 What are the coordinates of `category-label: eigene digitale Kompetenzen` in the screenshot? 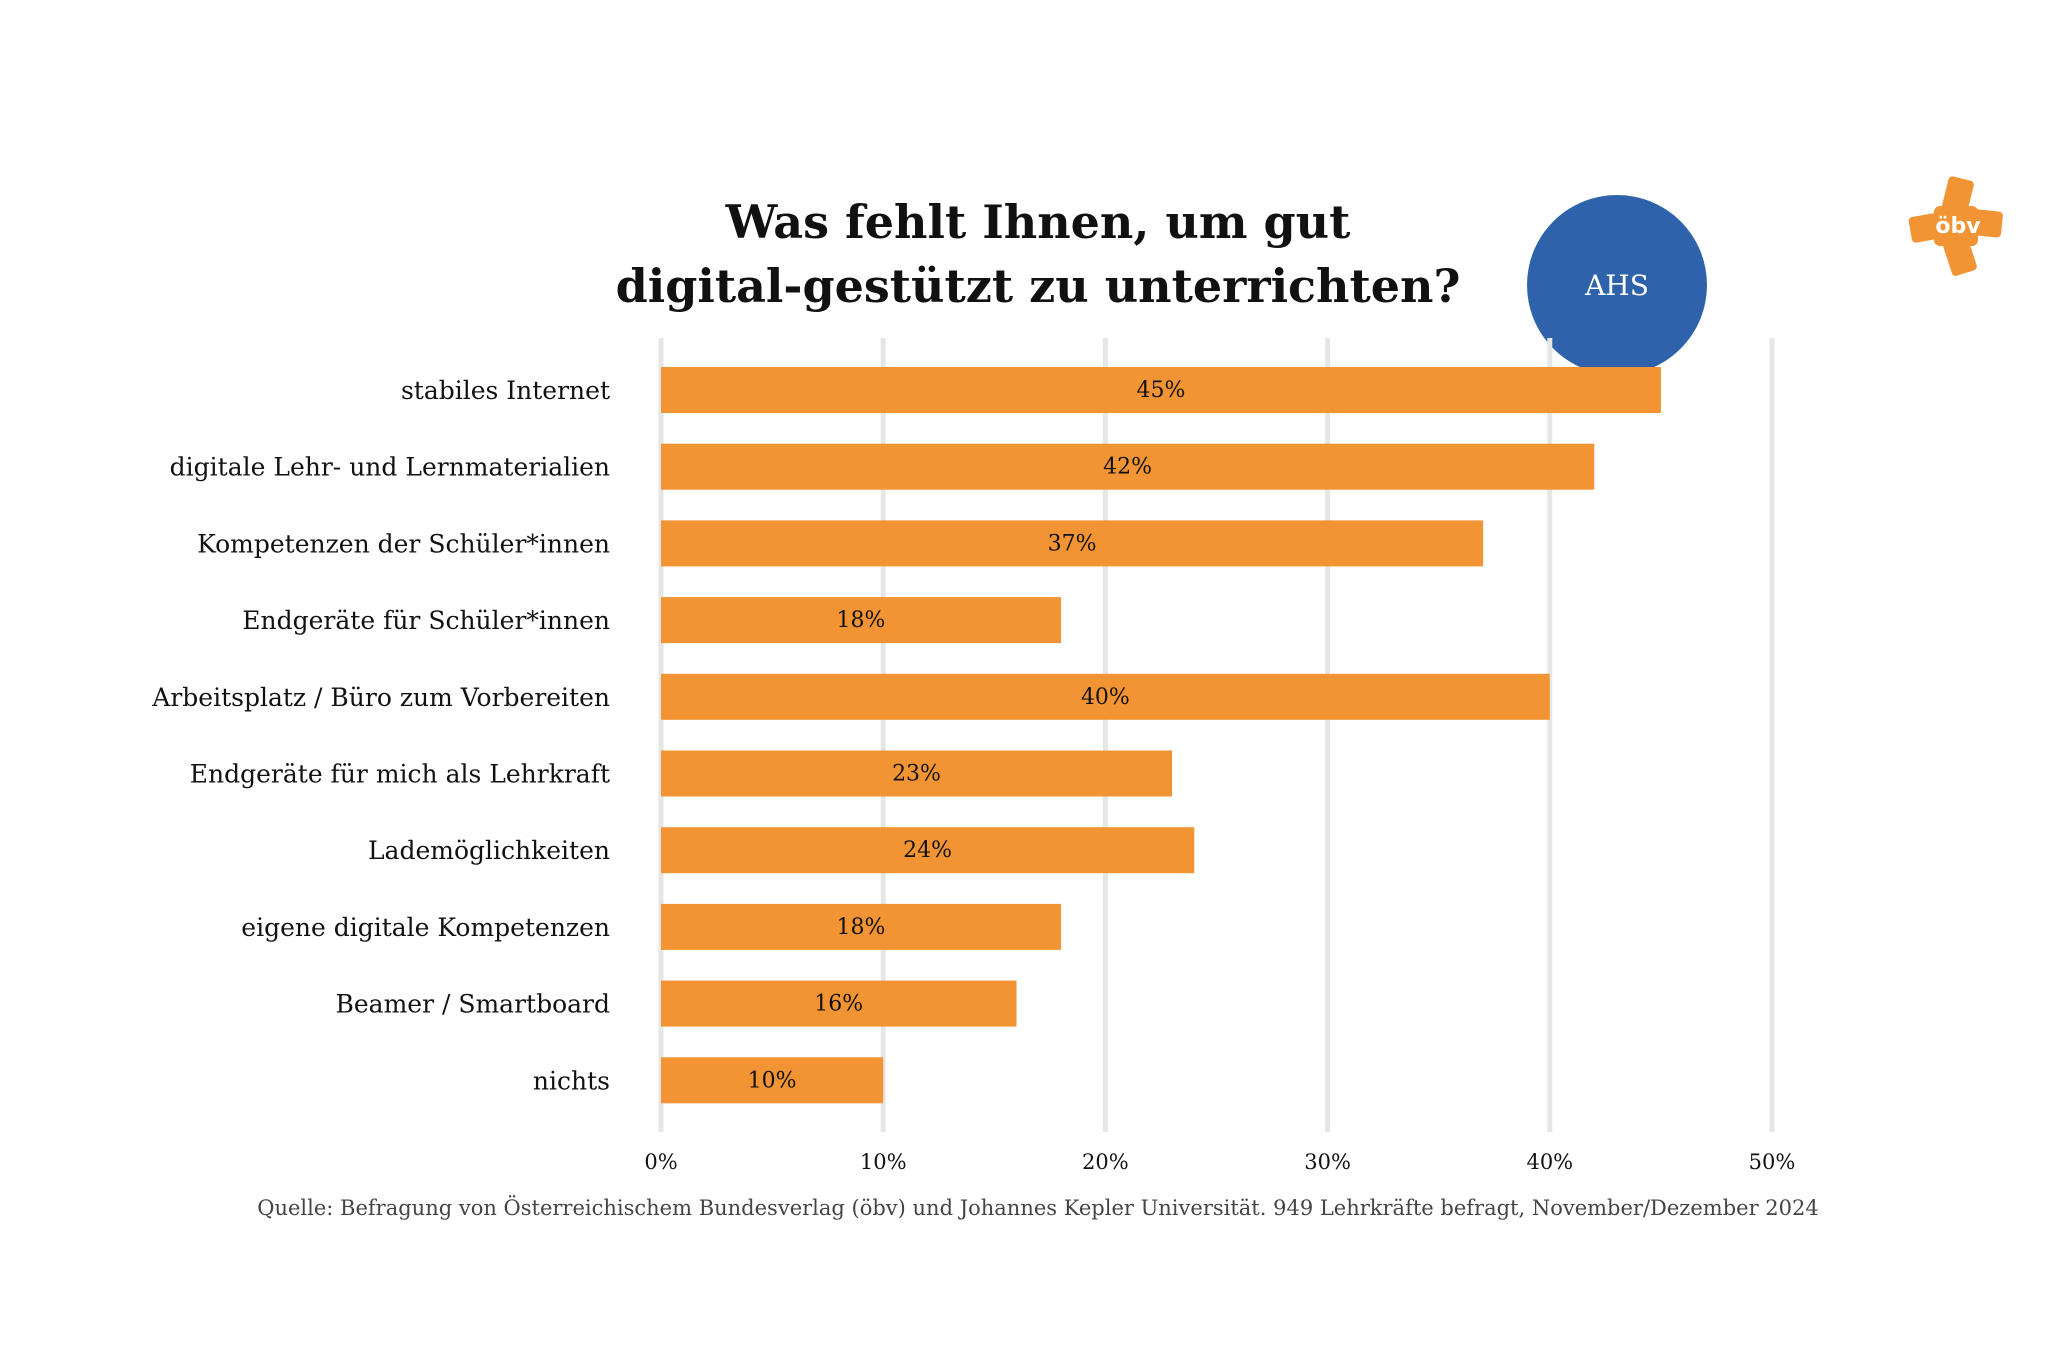 It's located at (425, 927).